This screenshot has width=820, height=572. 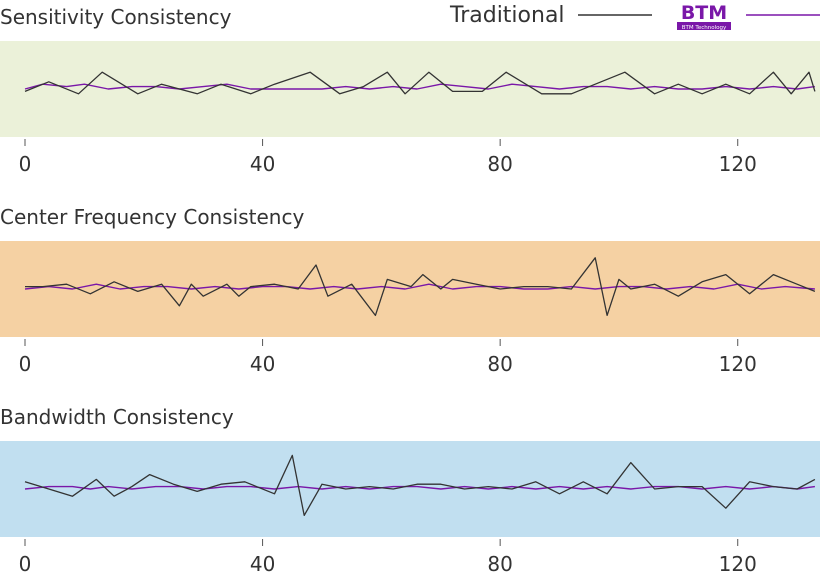 I want to click on chart-title: Sensitivity Consistency, so click(x=116, y=17).